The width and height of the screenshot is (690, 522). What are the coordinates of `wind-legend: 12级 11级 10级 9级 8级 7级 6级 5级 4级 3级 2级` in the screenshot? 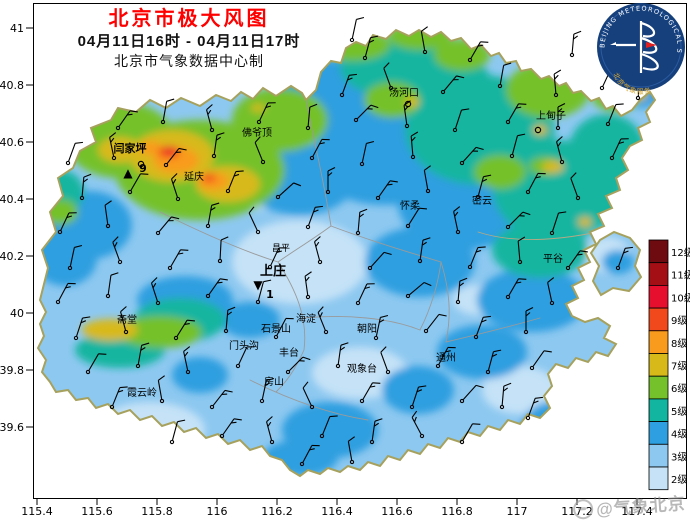 It's located at (669, 365).